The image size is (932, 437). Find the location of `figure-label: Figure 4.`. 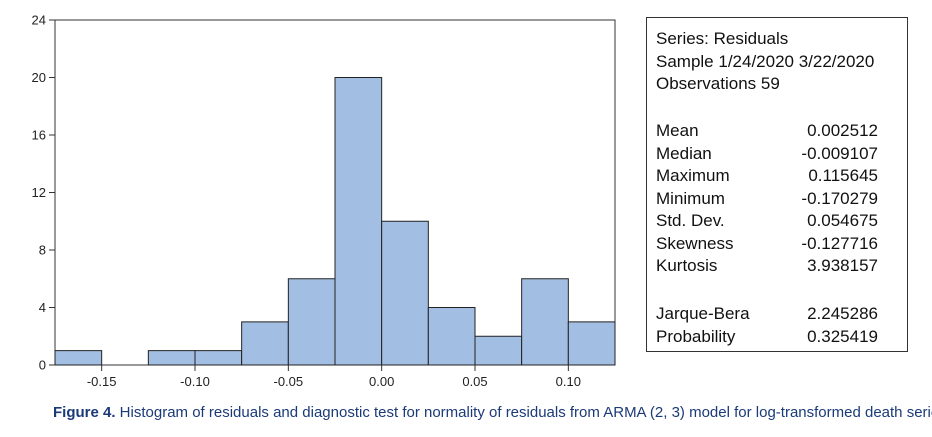

figure-label: Figure 4. is located at coordinates (84, 412).